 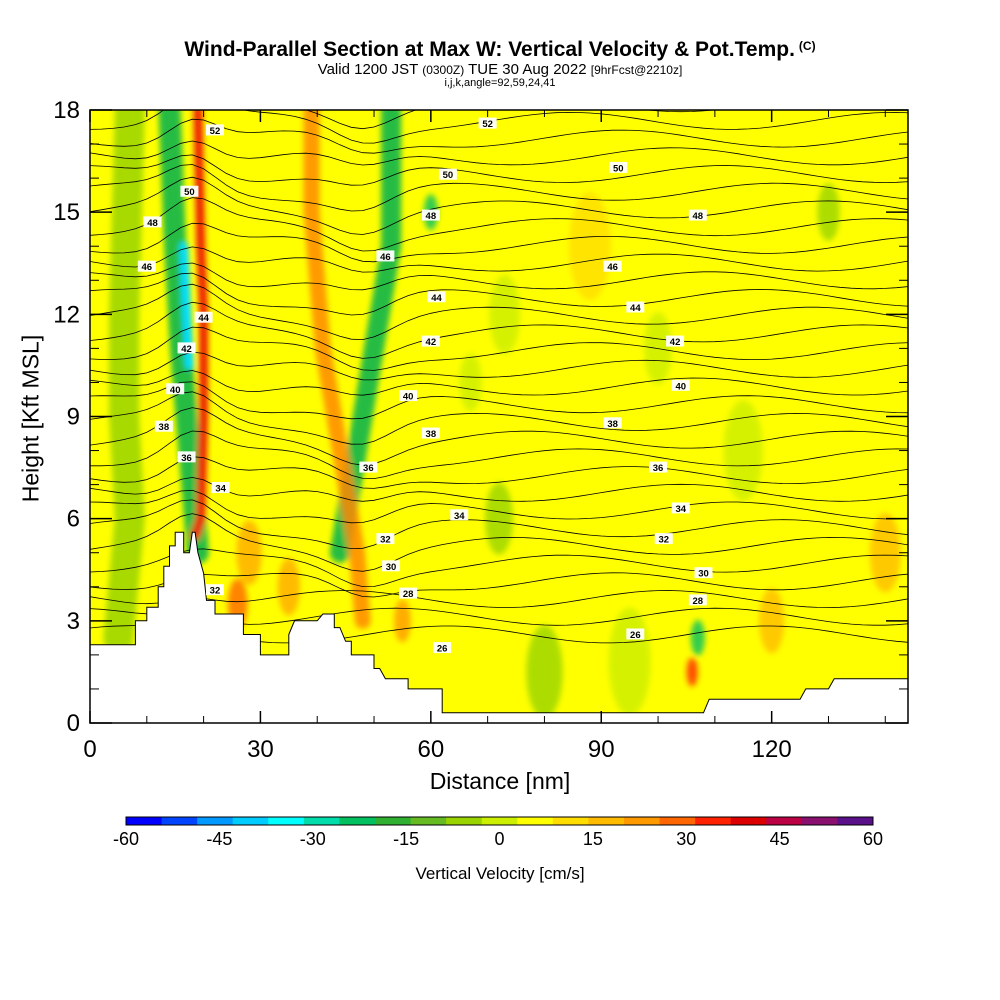 I want to click on contour-label: 38, so click(x=163, y=426).